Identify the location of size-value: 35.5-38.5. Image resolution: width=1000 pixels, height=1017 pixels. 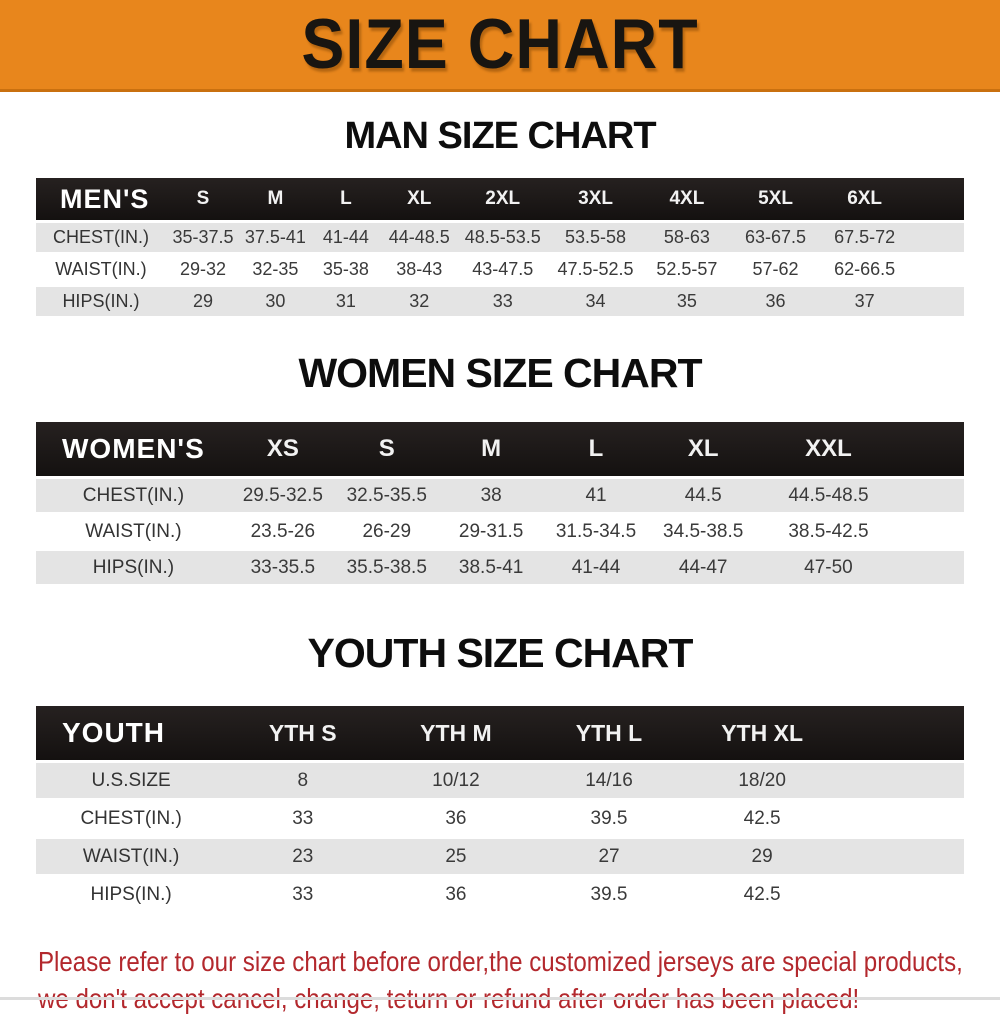
(386, 567).